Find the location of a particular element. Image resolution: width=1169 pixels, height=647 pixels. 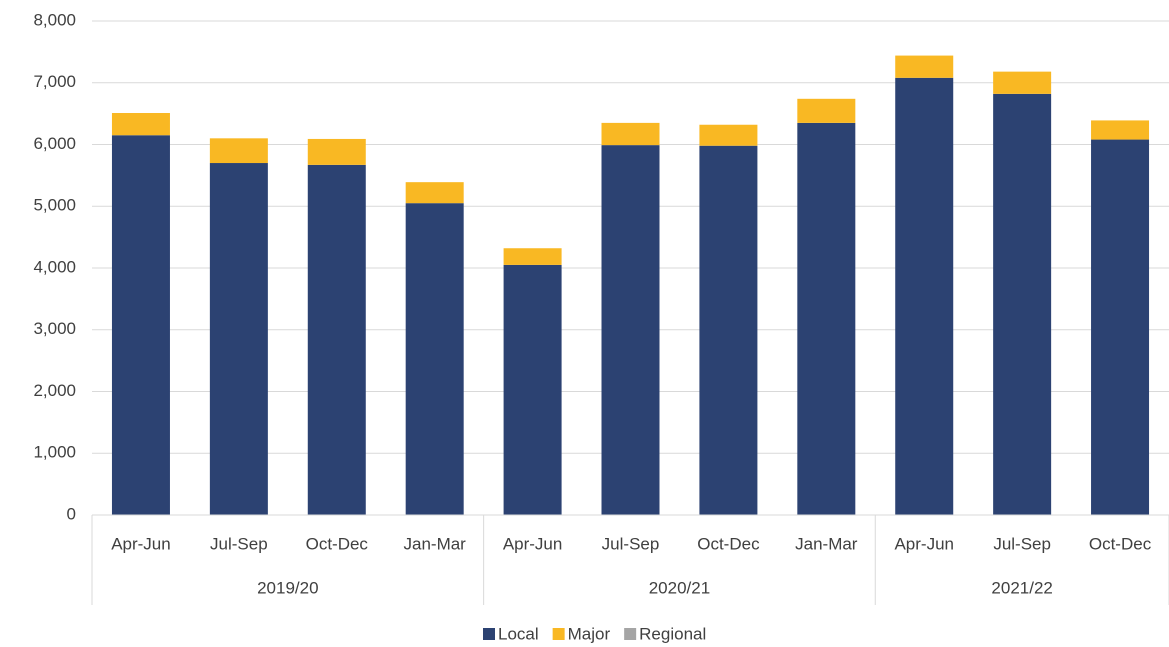

y-tick-label: 2,000 is located at coordinates (54, 390).